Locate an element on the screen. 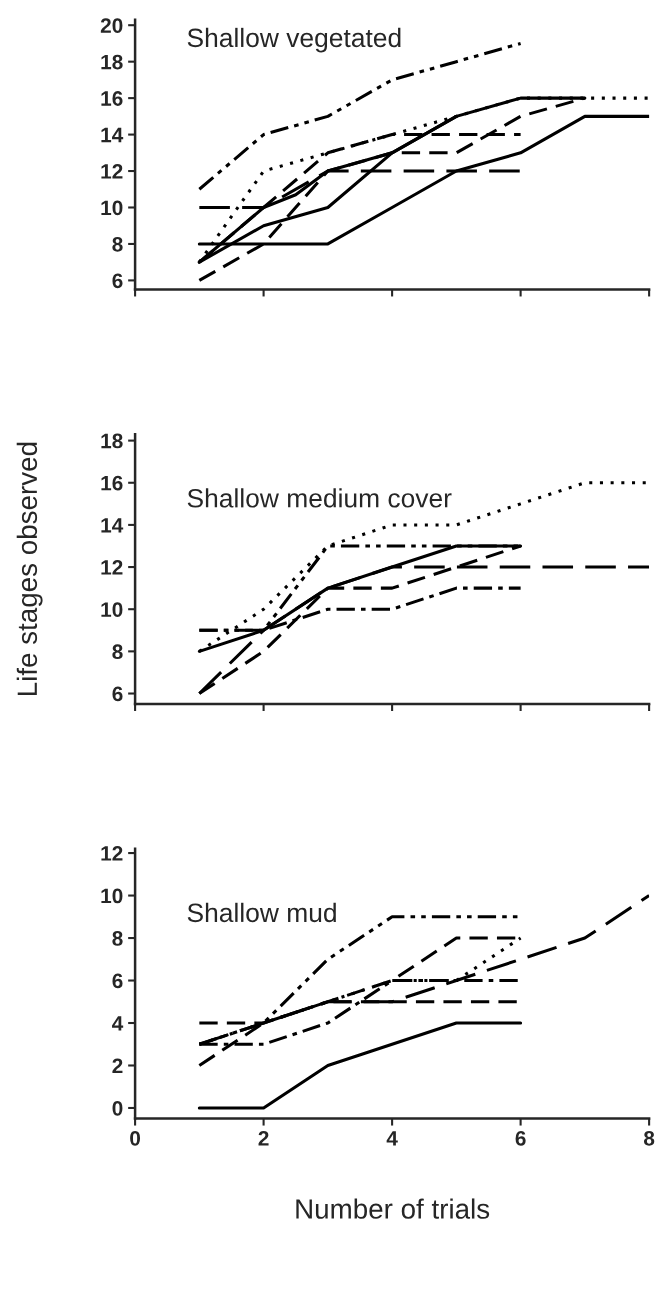  x-tick-label: 8 is located at coordinates (649, 1138).